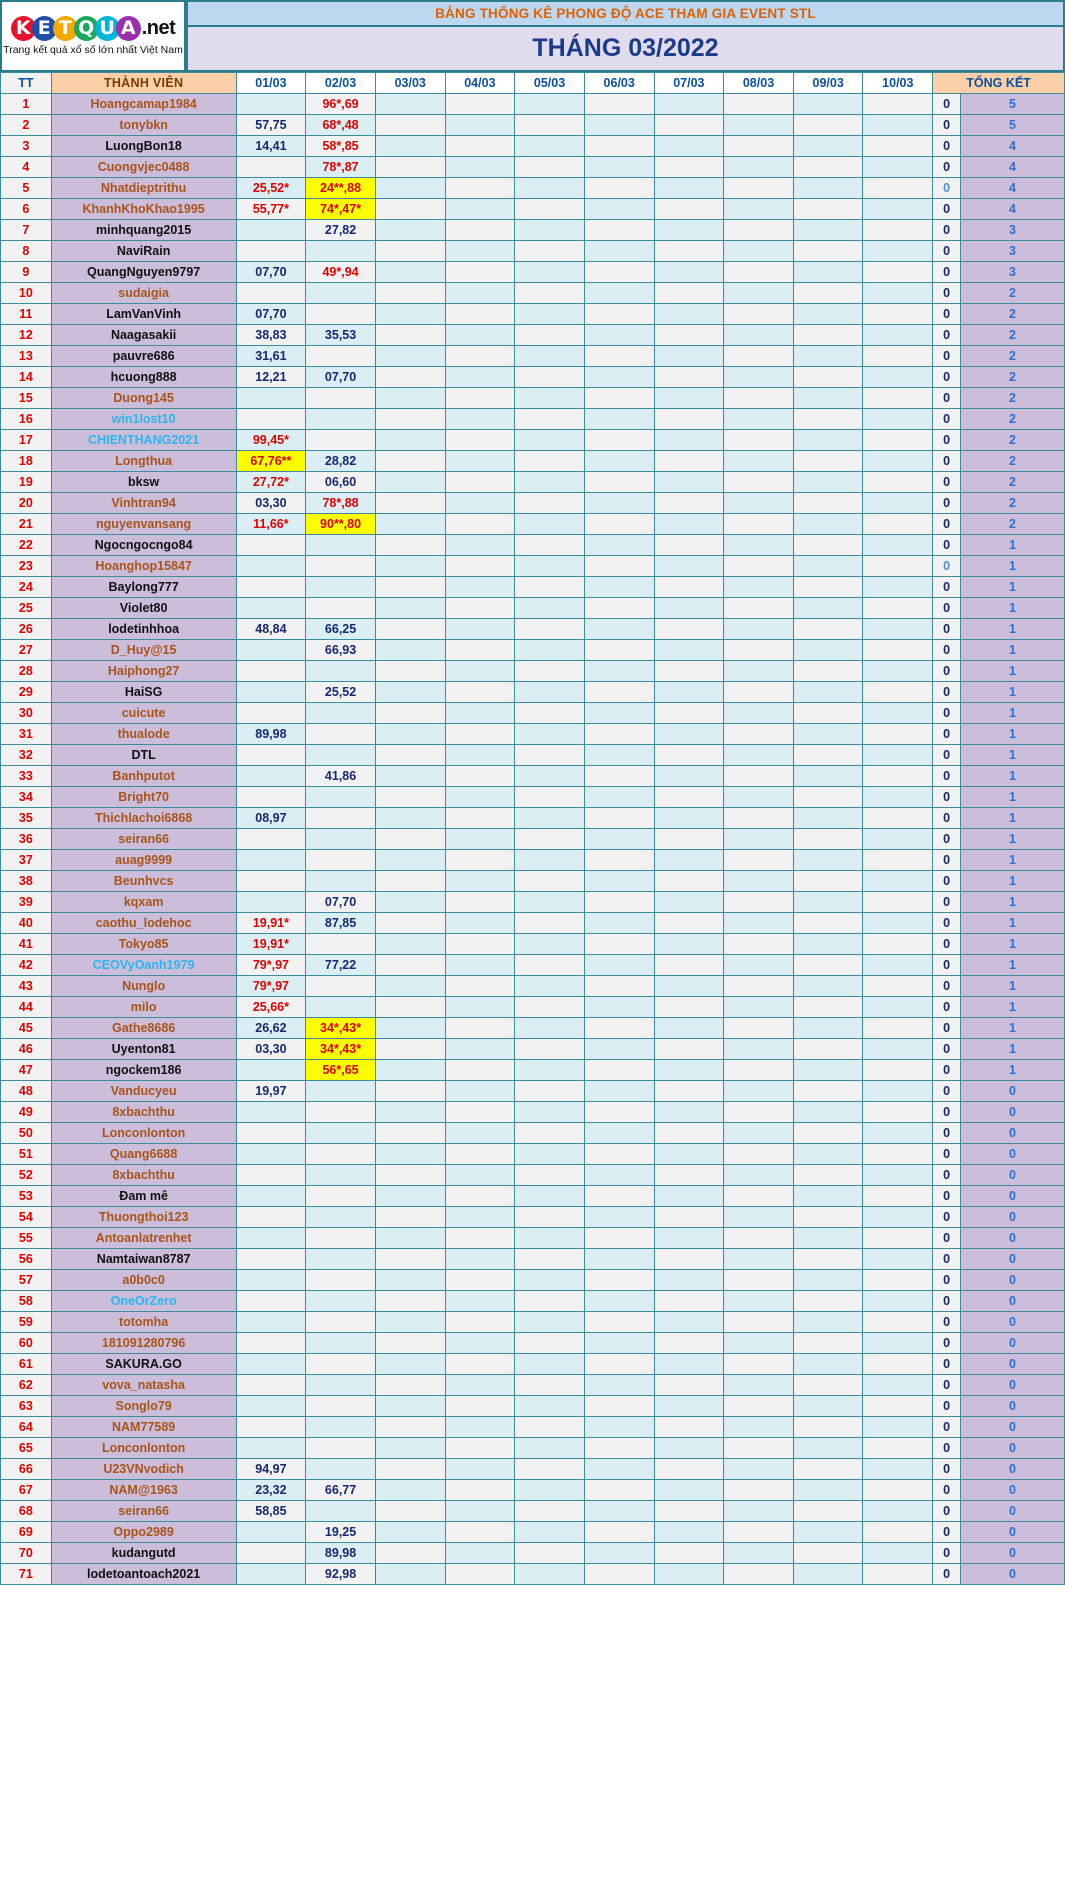  What do you see at coordinates (143, 587) in the screenshot?
I see `member-cell: Baylong777` at bounding box center [143, 587].